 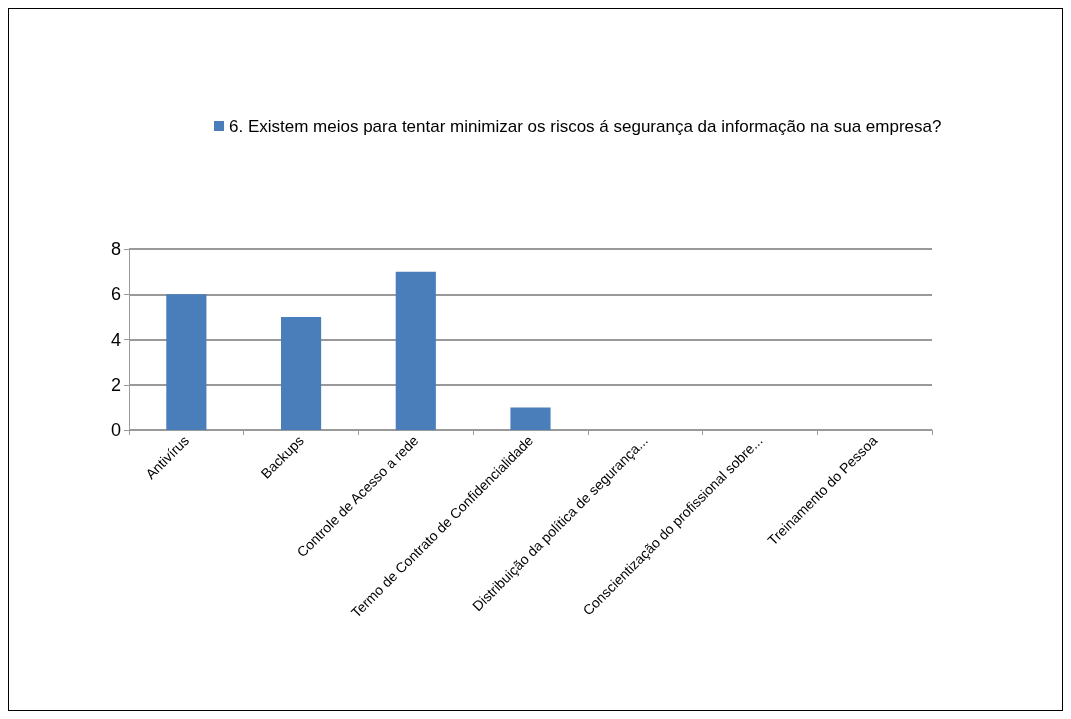 I want to click on y-tick-label: 8, so click(x=115, y=249).